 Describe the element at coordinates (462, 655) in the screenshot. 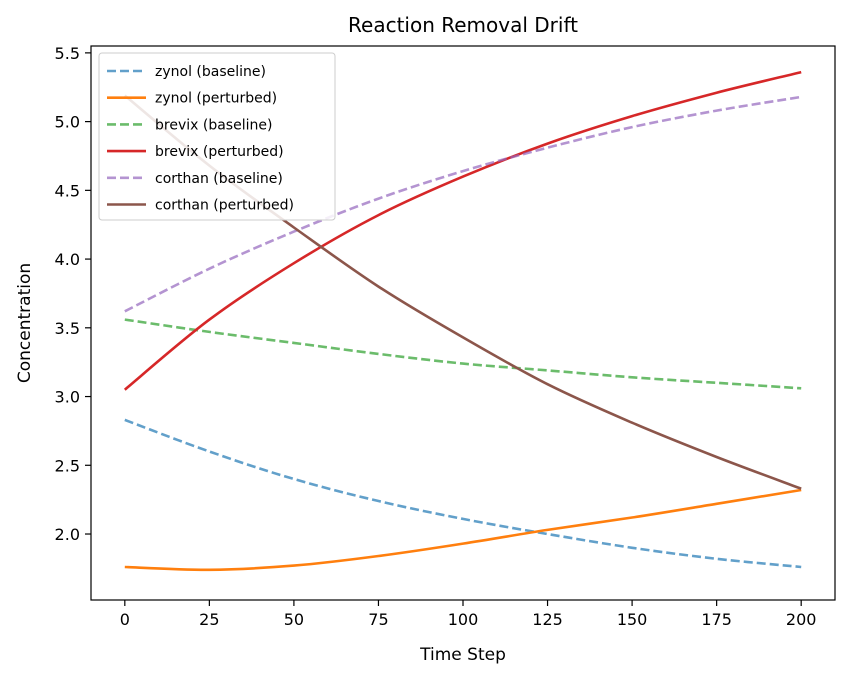

I see `x-axis-label: Time Step` at that location.